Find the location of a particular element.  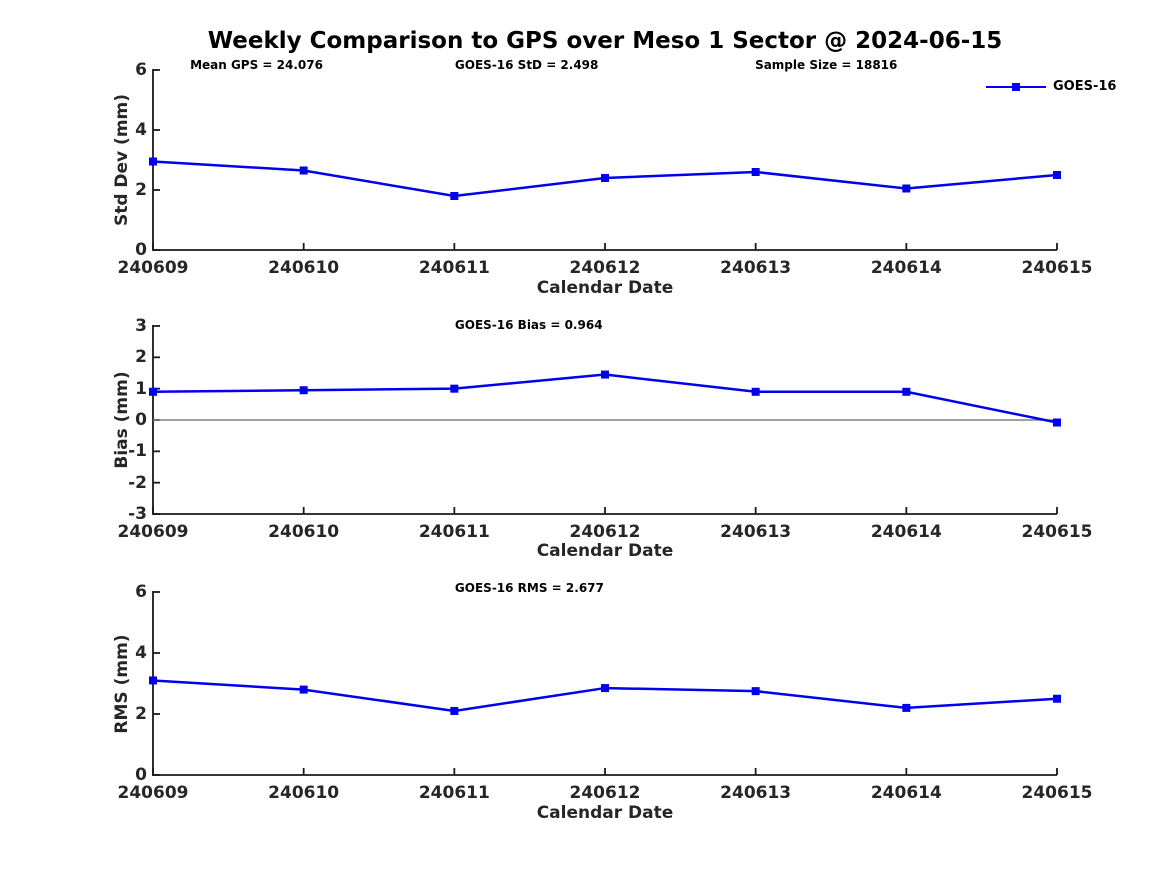

legend-label: GOES-16 is located at coordinates (1085, 86).